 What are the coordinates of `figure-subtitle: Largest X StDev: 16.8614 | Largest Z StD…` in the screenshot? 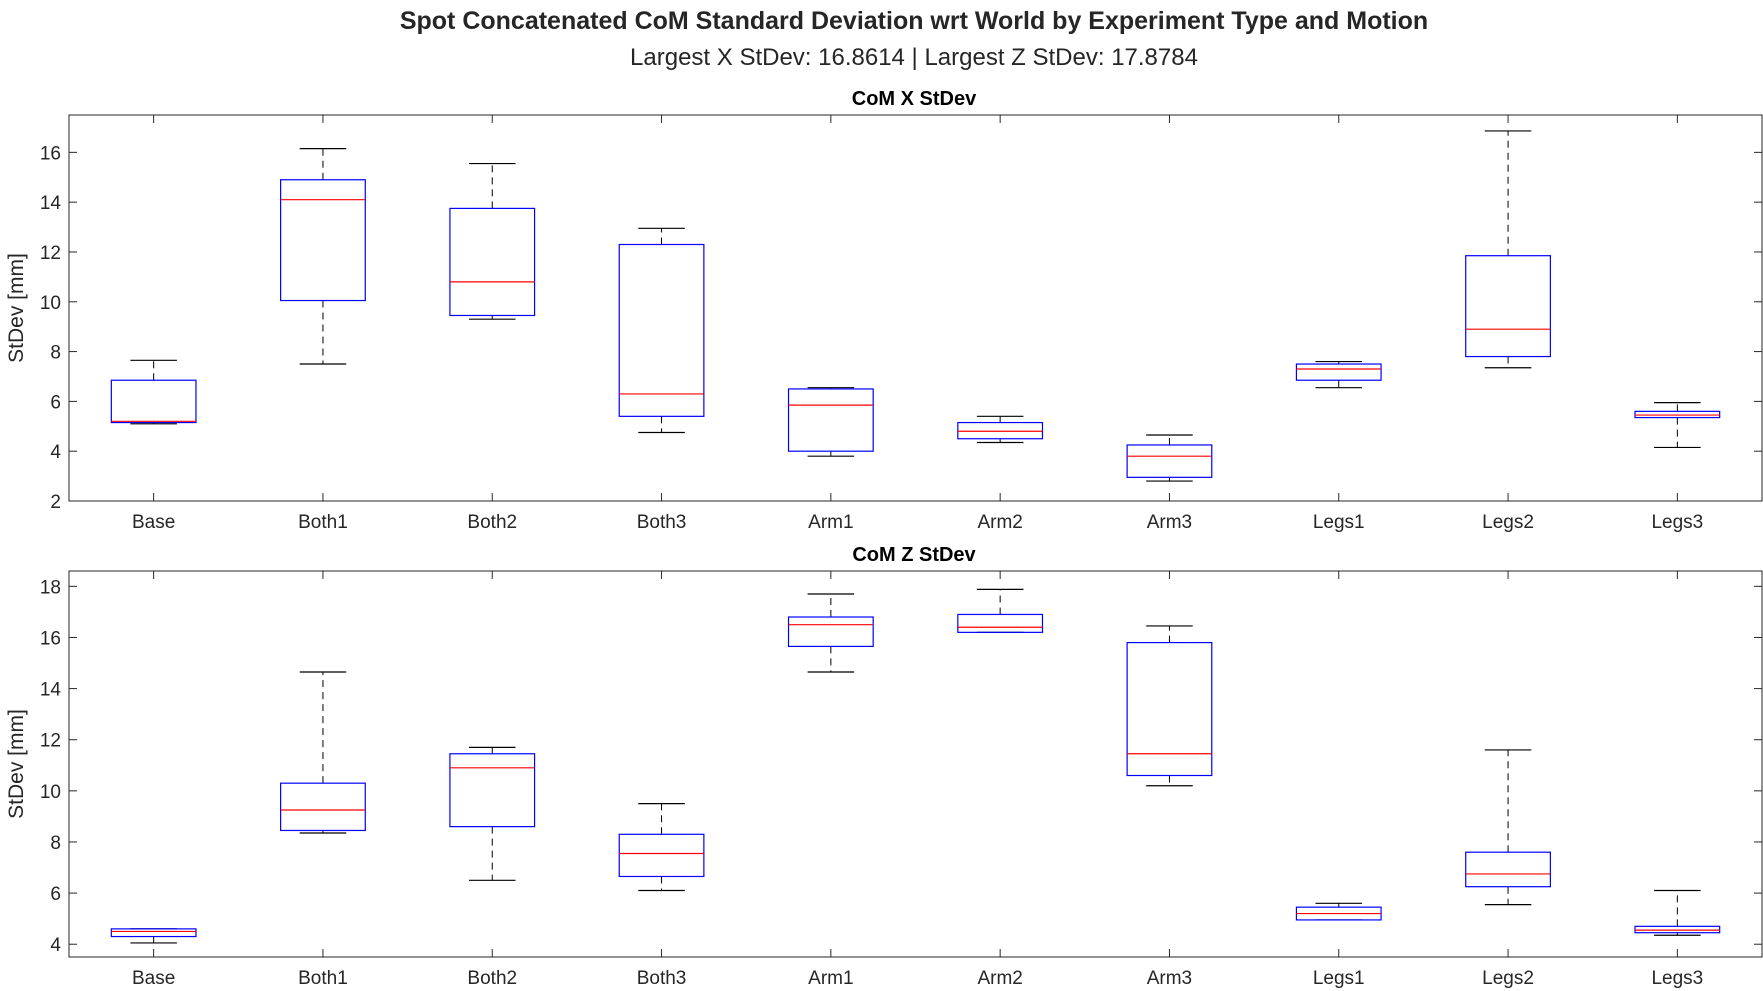 It's located at (914, 57).